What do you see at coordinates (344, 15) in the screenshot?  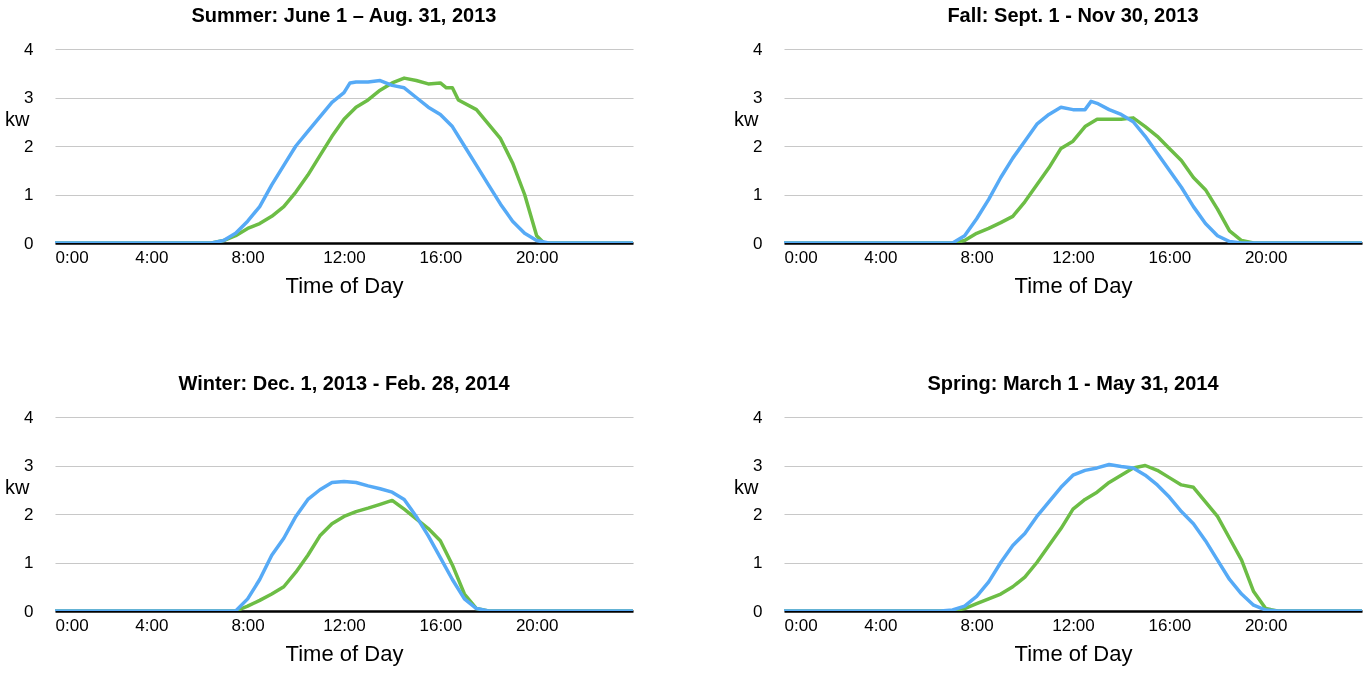 I see `chart-title: Summer: June 1 – Aug. 31, 2013` at bounding box center [344, 15].